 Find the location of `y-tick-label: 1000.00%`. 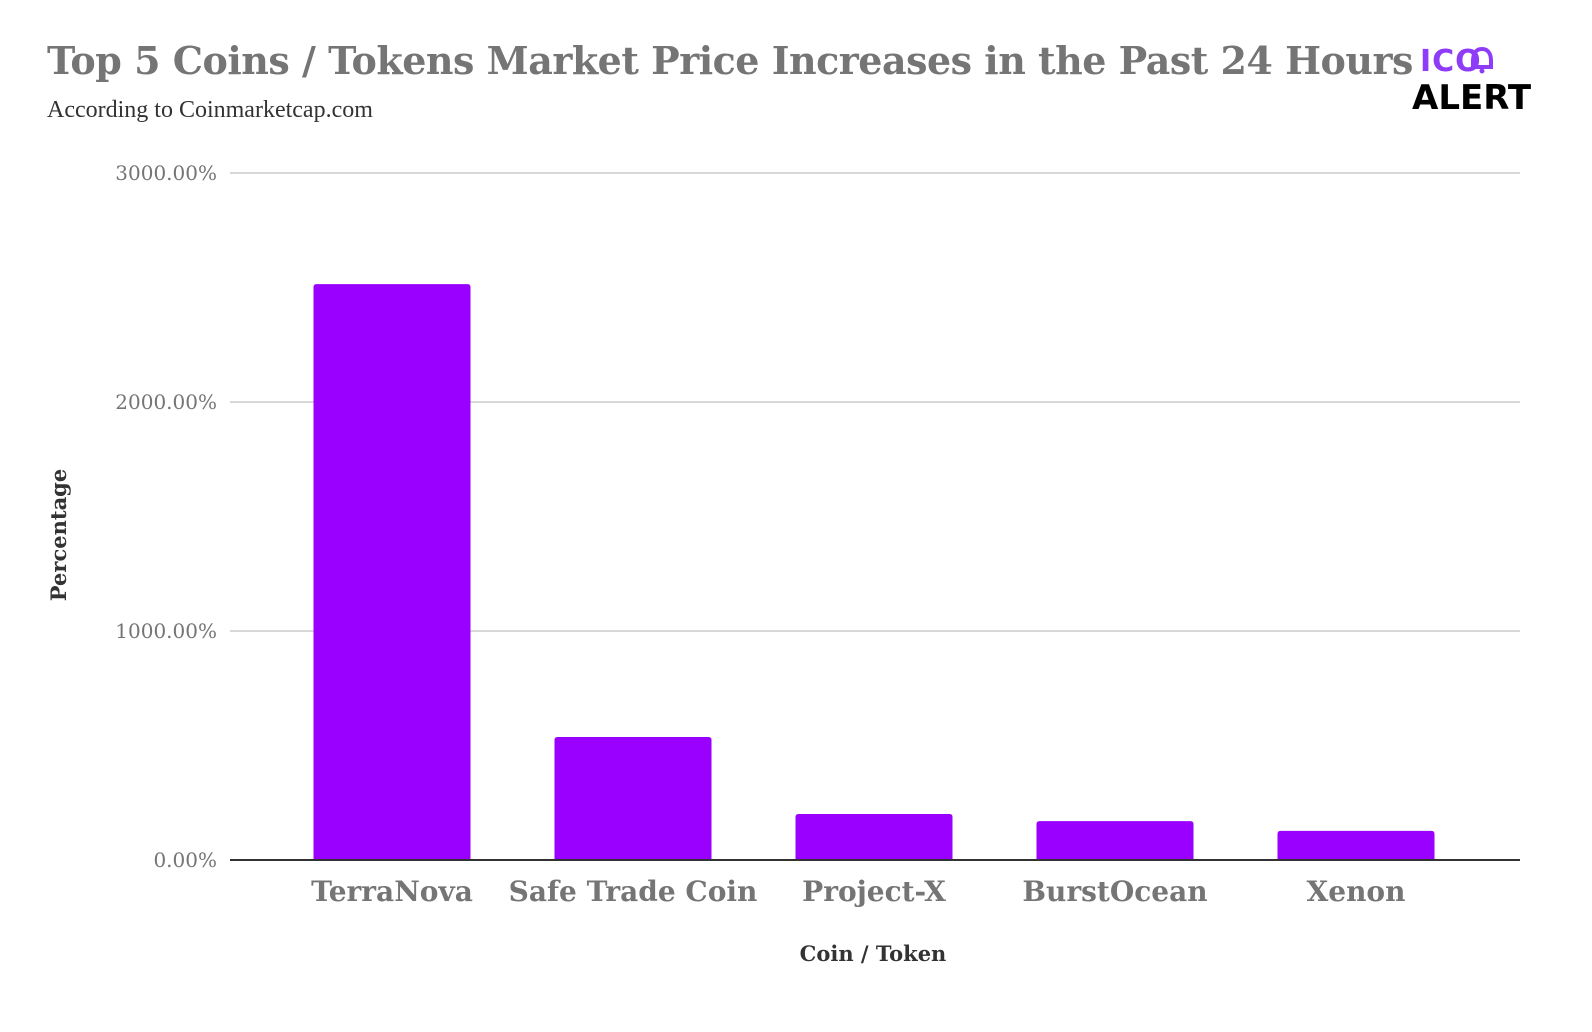

y-tick-label: 1000.00% is located at coordinates (166, 631).